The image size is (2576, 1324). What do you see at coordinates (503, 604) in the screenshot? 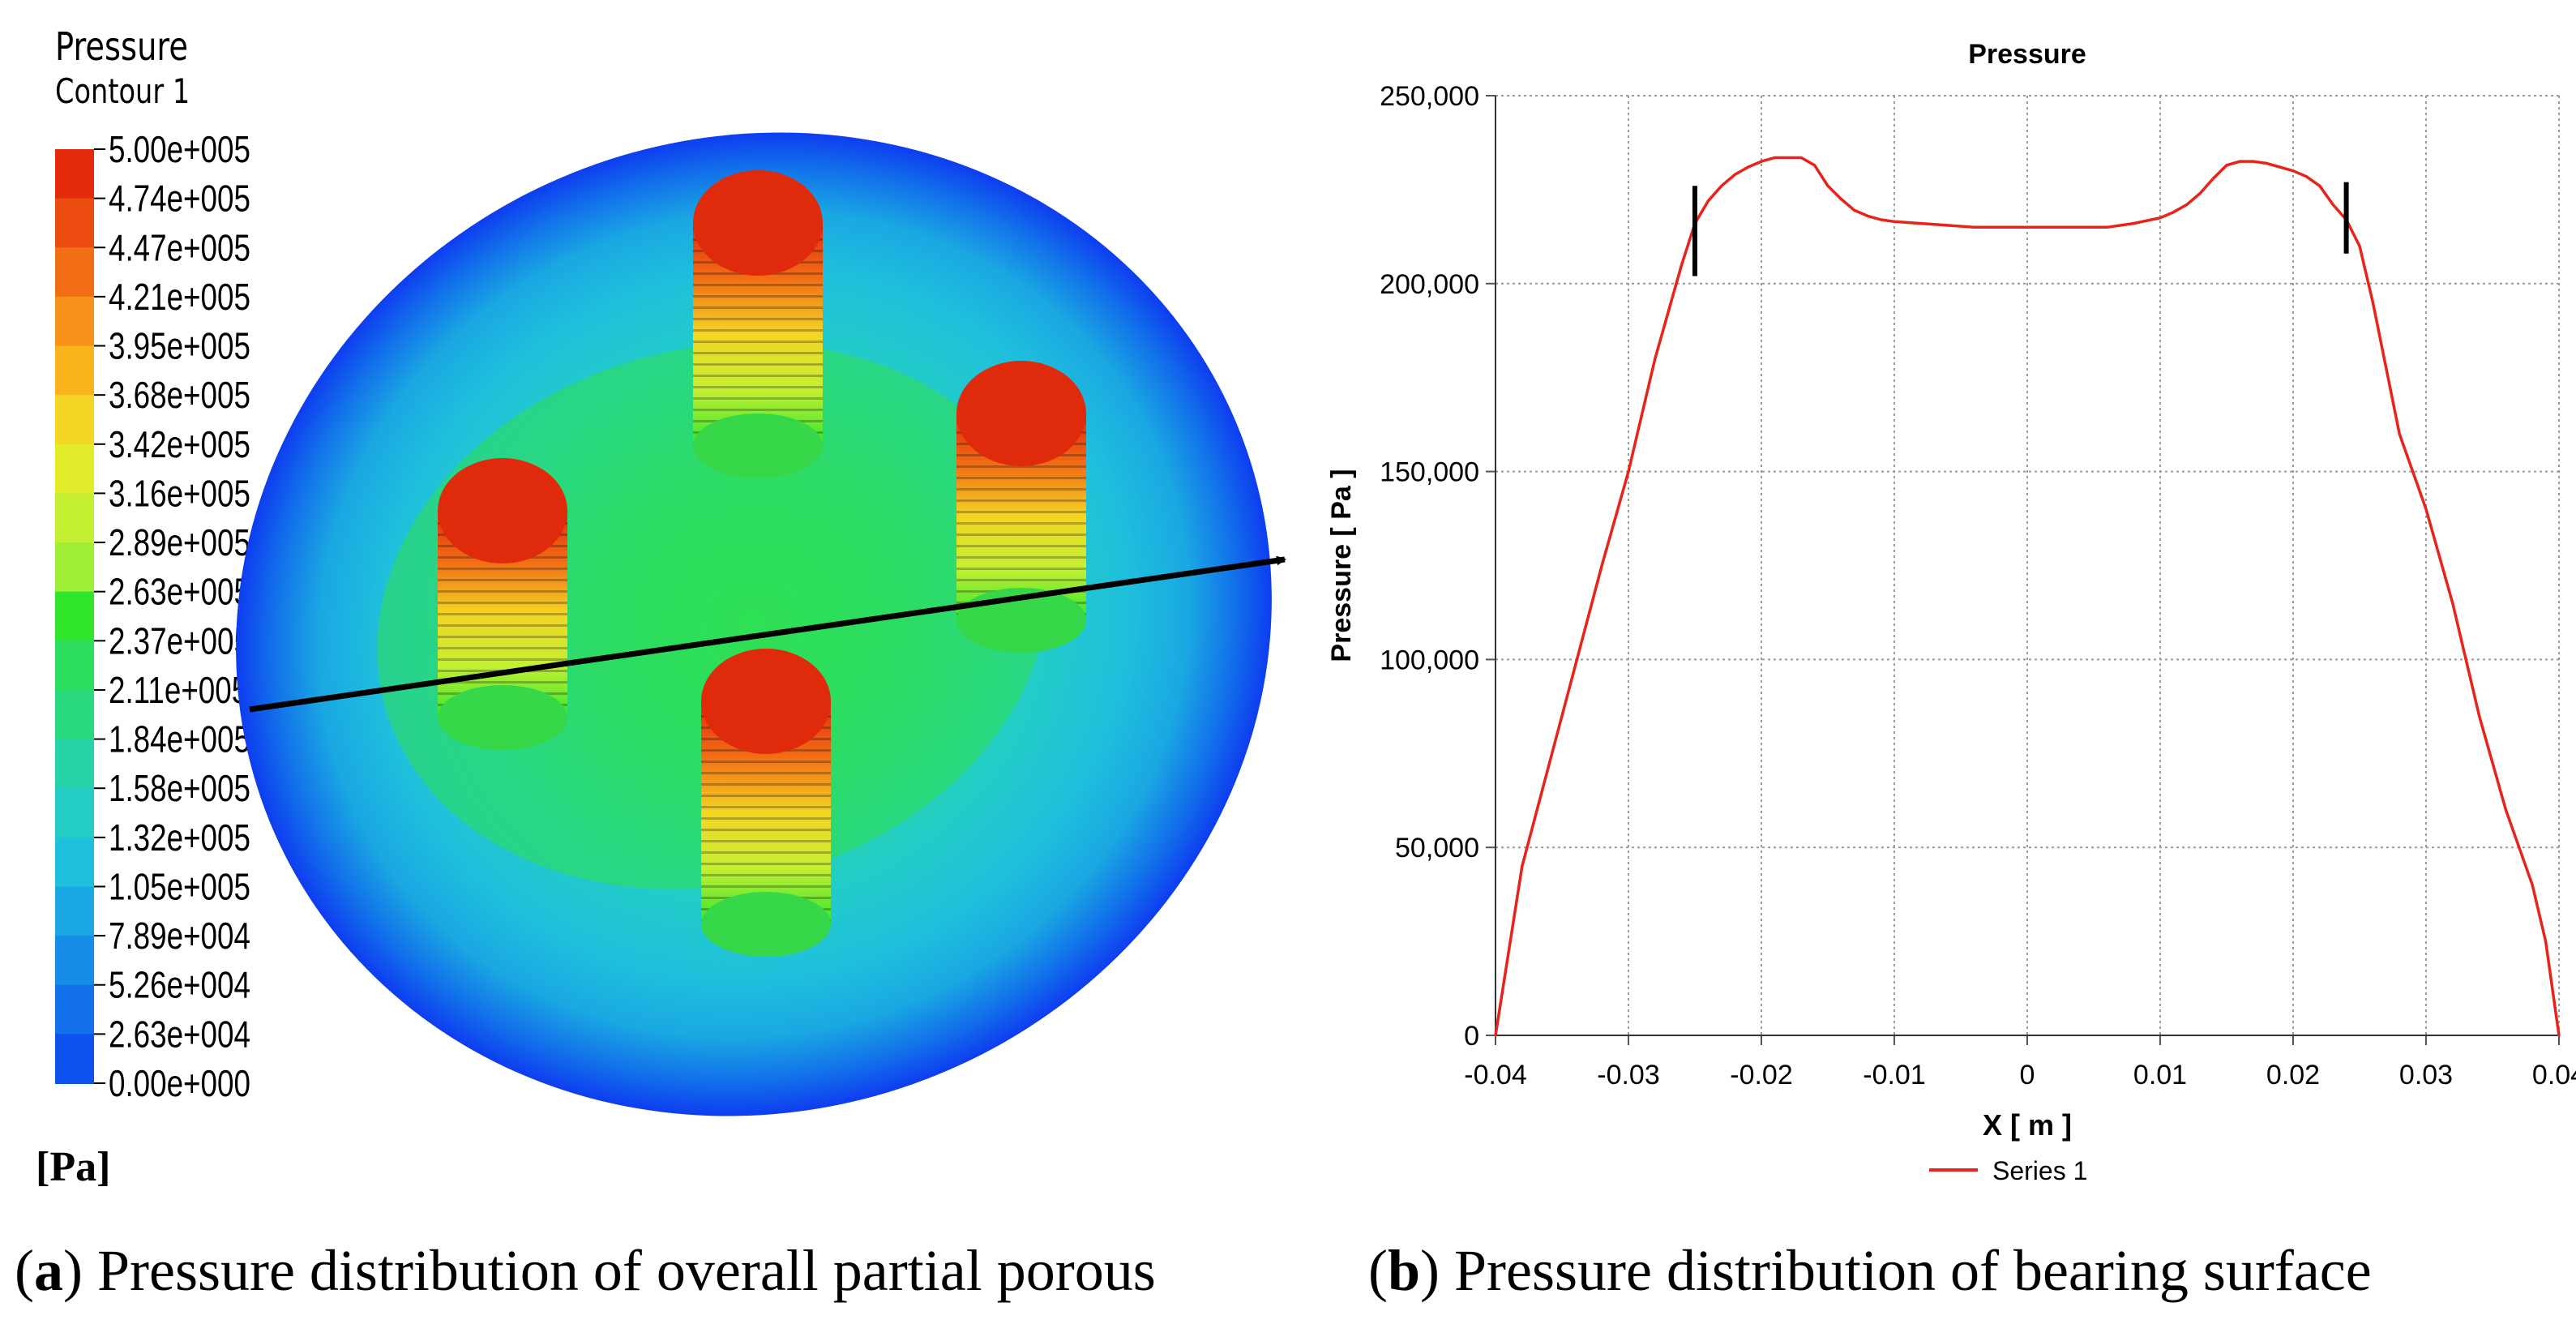
I see `pillar-left` at bounding box center [503, 604].